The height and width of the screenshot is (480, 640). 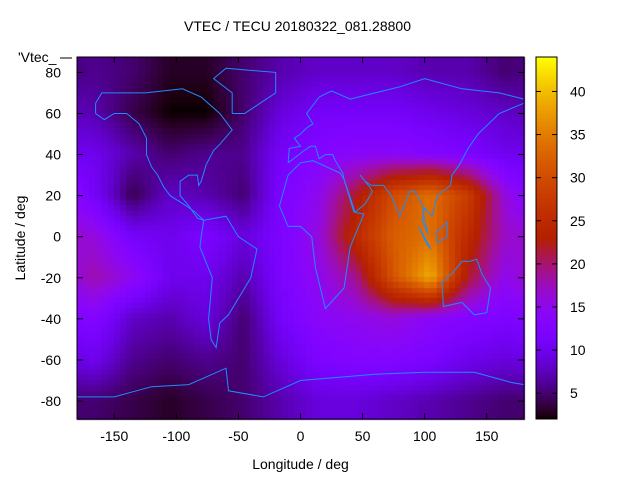 What do you see at coordinates (53, 196) in the screenshot?
I see `y-tick-label: 20` at bounding box center [53, 196].